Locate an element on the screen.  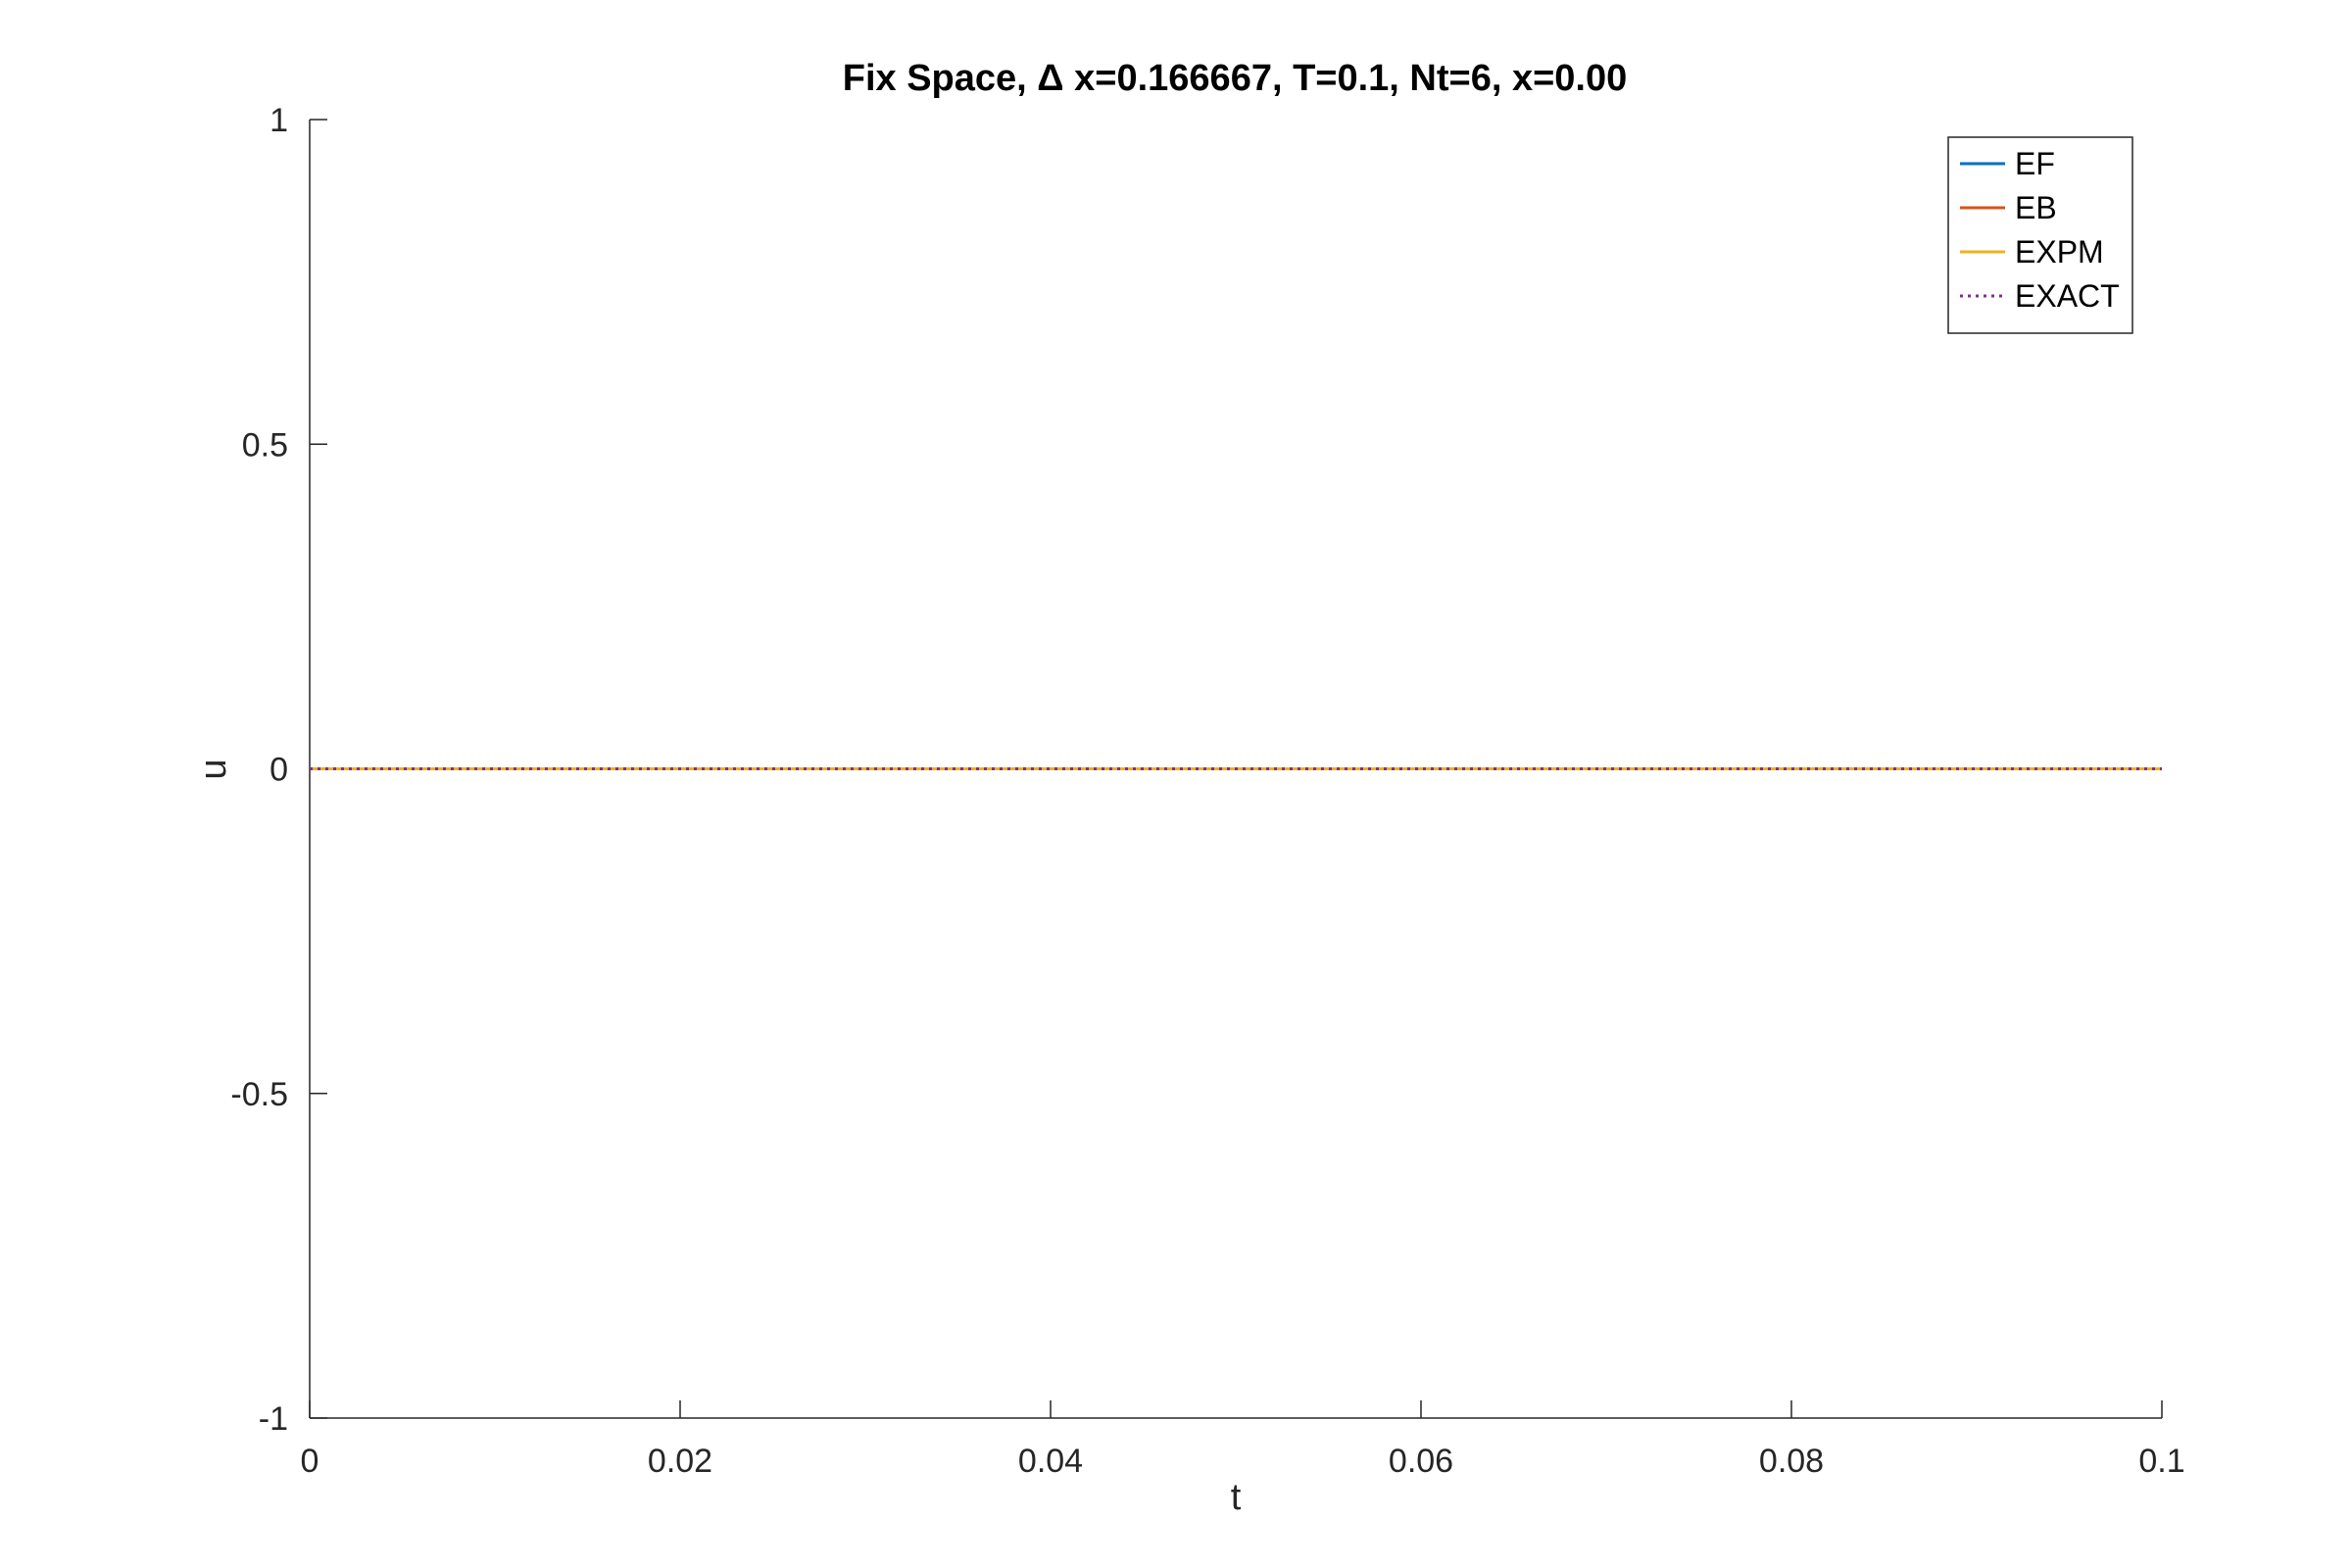
legend-box is located at coordinates (2040, 235).